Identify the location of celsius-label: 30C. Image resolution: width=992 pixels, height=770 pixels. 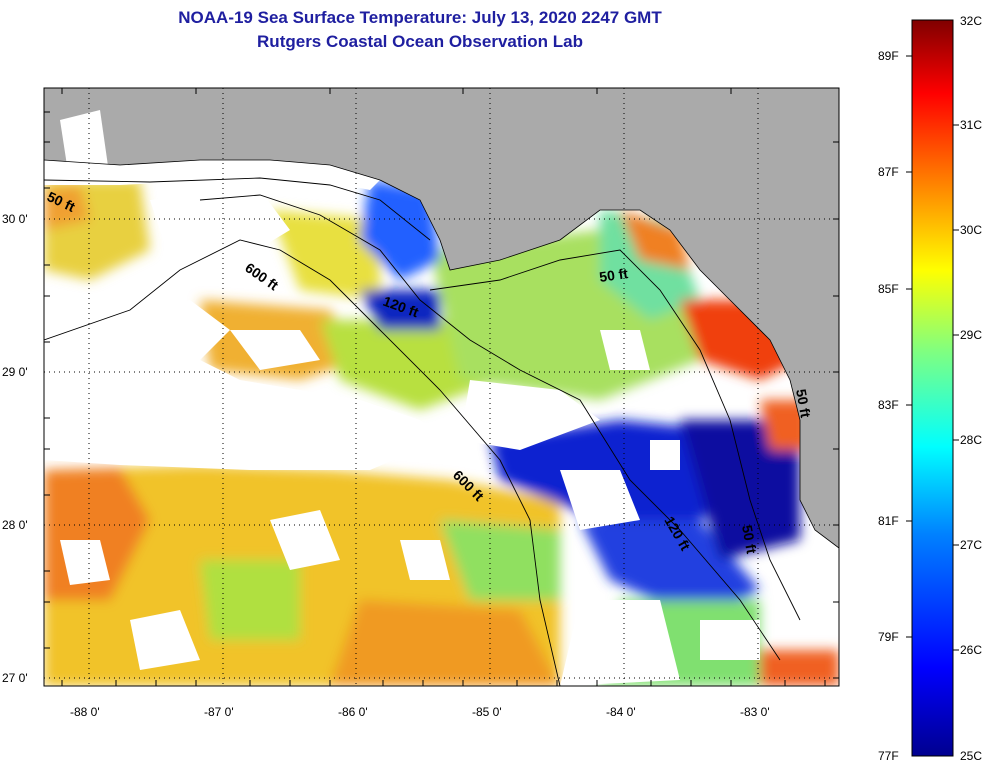
(971, 230).